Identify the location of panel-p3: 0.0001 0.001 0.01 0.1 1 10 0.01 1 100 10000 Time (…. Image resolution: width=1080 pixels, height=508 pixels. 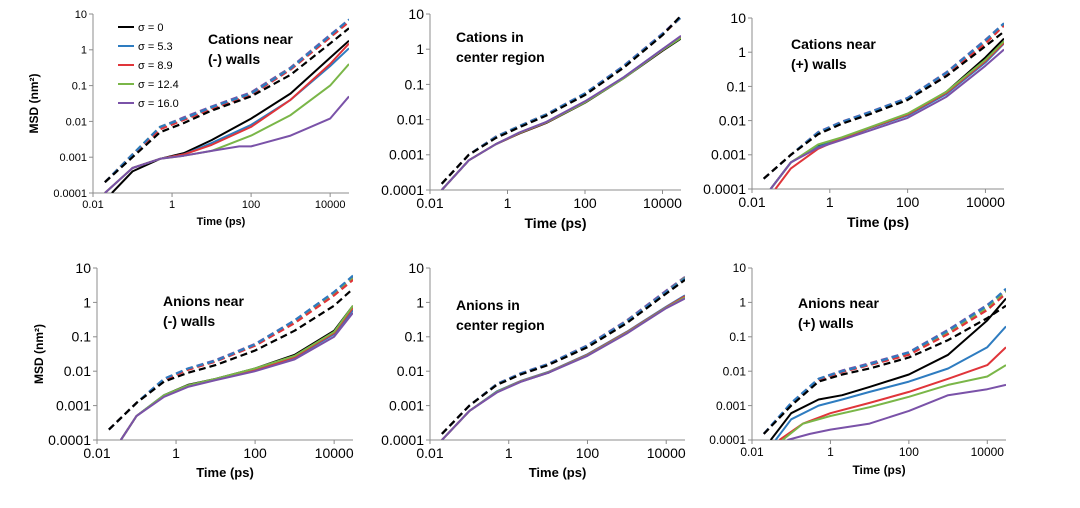
(854, 120).